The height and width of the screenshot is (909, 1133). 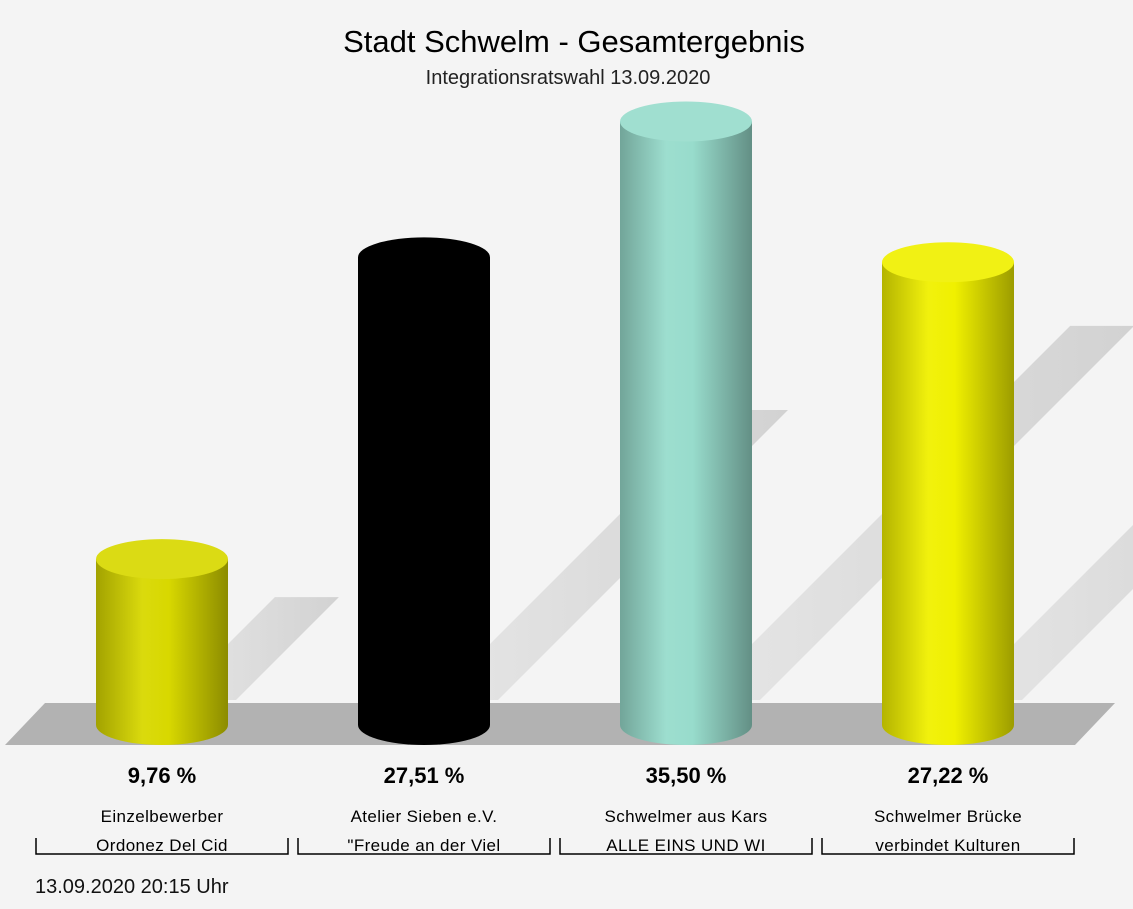 I want to click on category-label-line2: "Freude an der Viel, so click(x=423, y=845).